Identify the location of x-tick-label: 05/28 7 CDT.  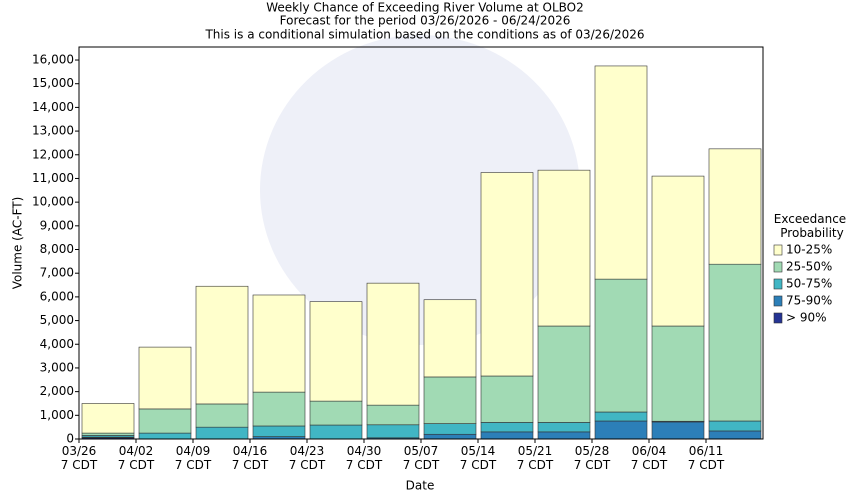
(592, 458).